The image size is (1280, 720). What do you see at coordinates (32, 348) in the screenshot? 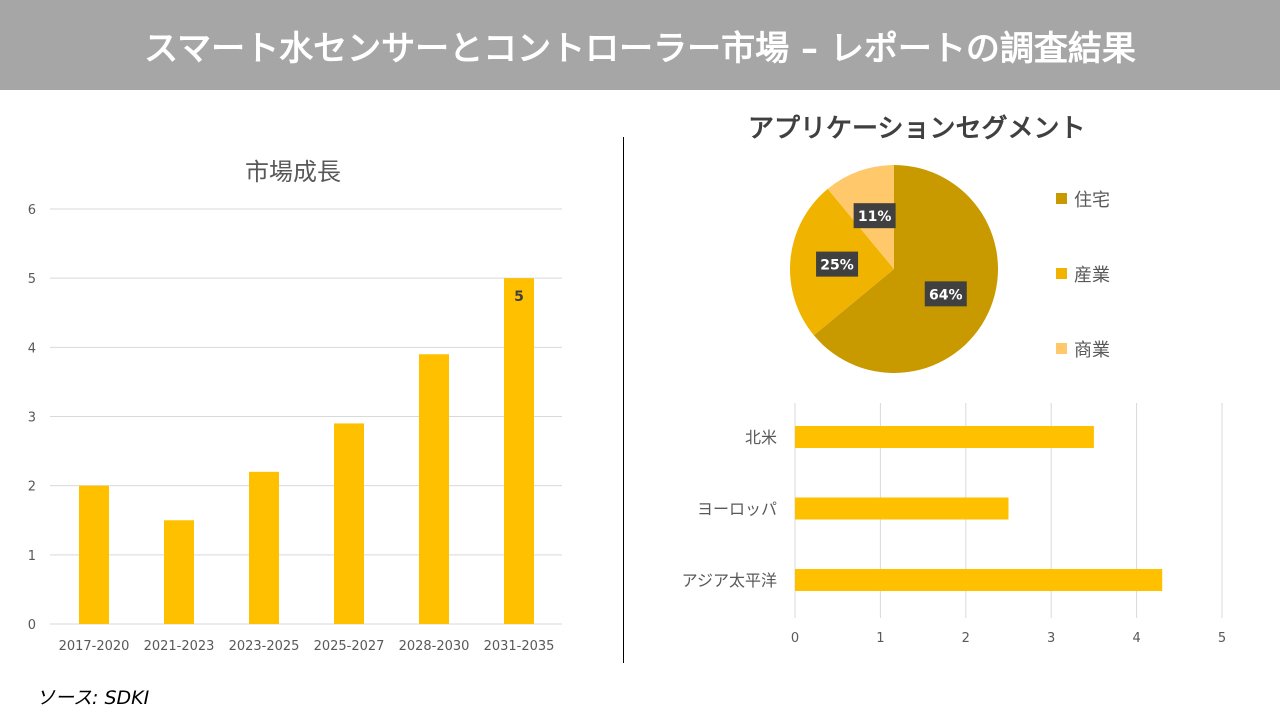
I see `y-tick-label: 4` at bounding box center [32, 348].